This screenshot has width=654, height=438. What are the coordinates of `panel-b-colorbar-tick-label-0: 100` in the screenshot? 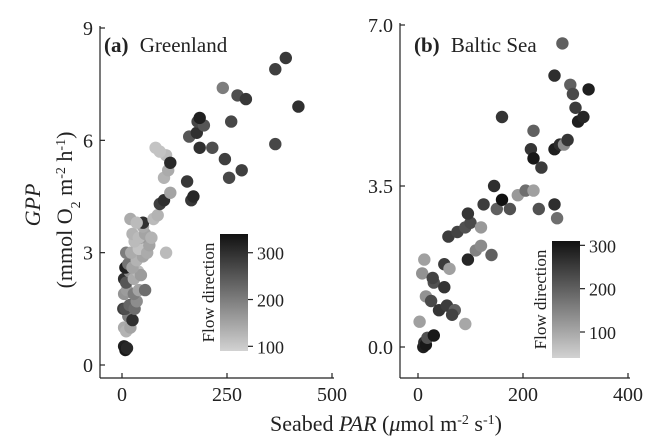 It's located at (602, 333).